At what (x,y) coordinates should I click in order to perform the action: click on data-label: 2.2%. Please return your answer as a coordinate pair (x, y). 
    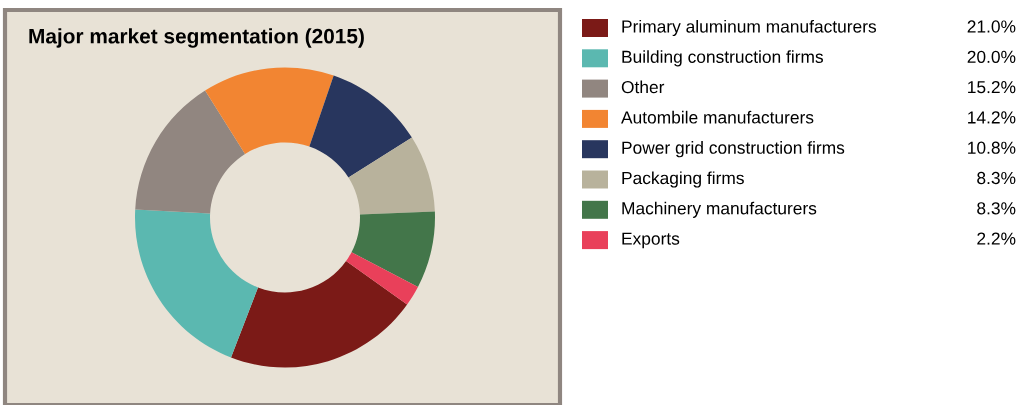
    Looking at the image, I should click on (996, 238).